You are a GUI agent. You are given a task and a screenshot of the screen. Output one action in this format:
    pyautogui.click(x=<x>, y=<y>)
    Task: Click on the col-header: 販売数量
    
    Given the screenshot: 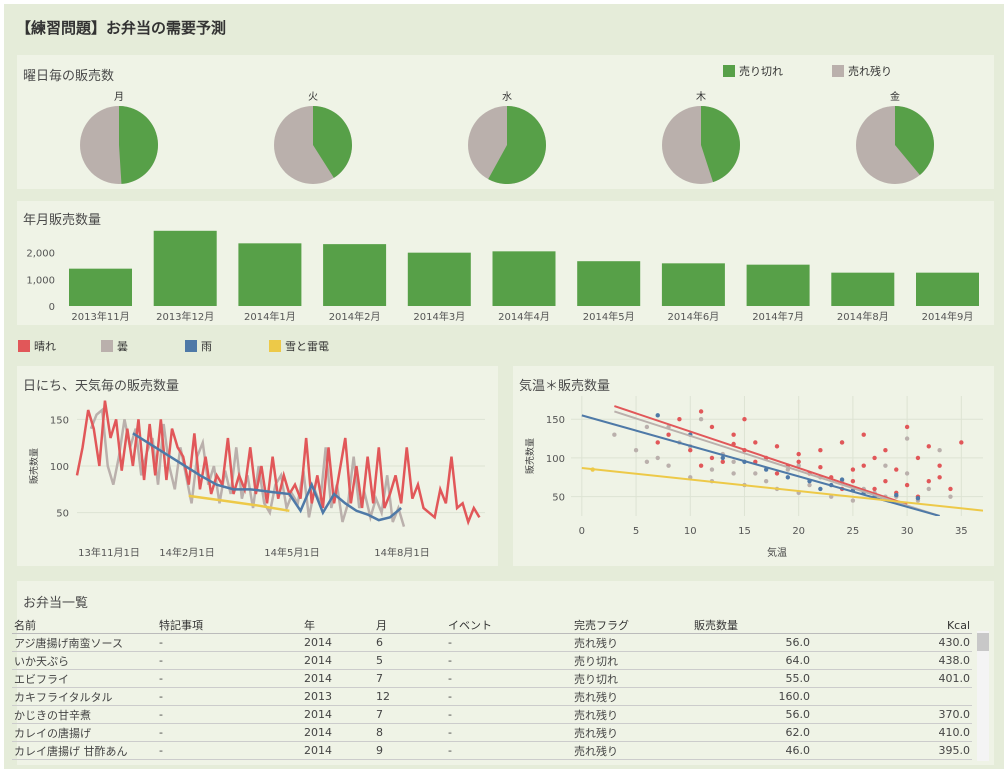 What is the action you would take?
    pyautogui.click(x=752, y=625)
    